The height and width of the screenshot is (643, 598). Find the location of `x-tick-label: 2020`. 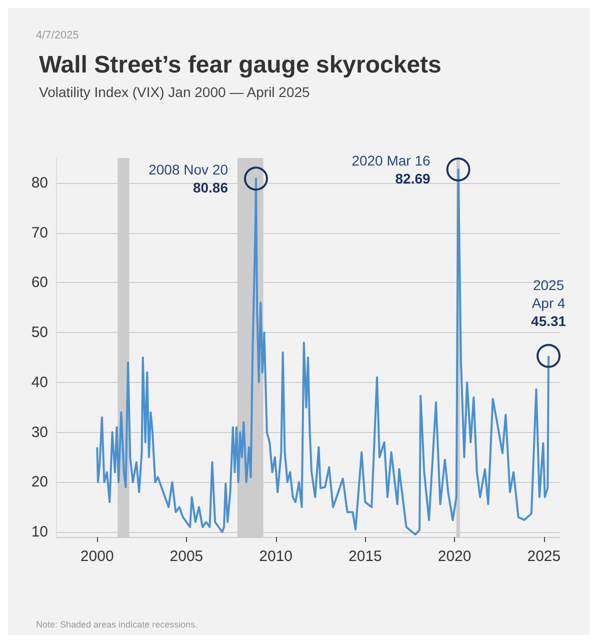

x-tick-label: 2020 is located at coordinates (455, 556).